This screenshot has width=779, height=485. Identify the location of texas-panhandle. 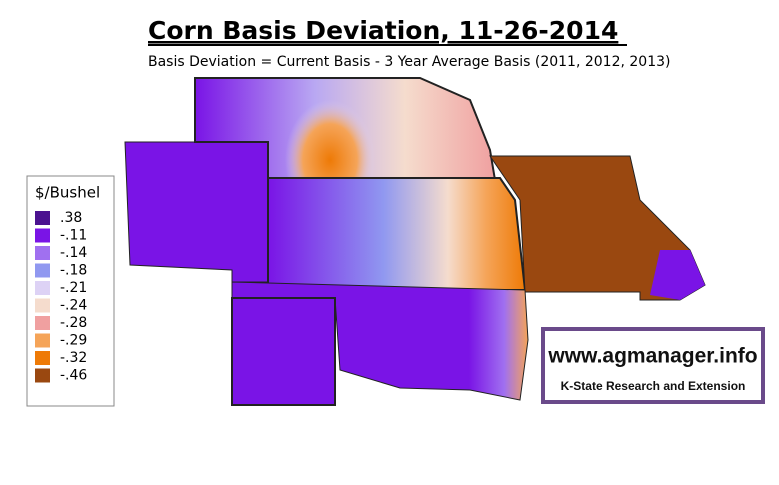
(283, 351).